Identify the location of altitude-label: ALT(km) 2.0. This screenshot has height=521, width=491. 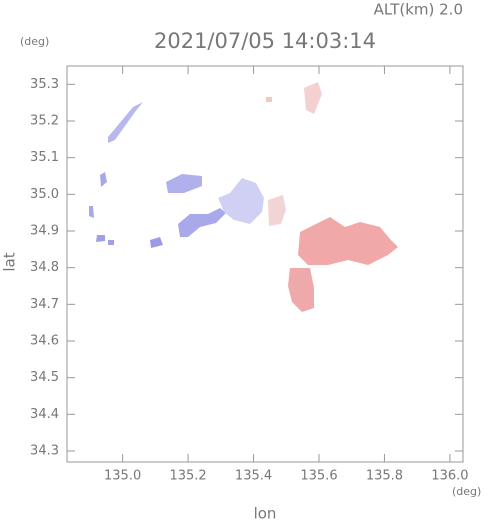
(418, 10).